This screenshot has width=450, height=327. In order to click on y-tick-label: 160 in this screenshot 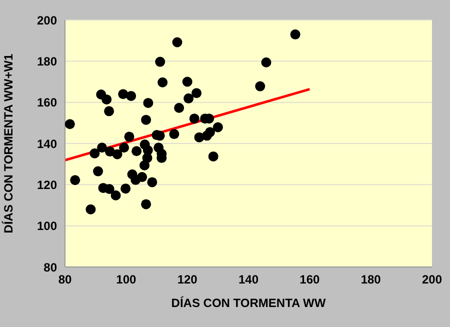, I will do `click(47, 103)`.